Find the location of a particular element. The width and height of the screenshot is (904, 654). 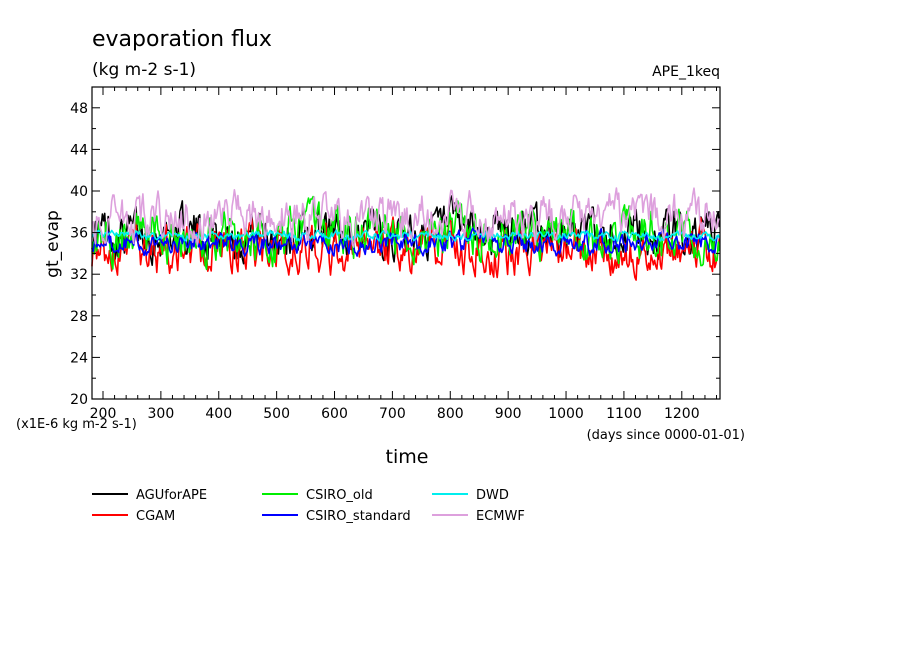

y-tick-label: 36 is located at coordinates (79, 234).